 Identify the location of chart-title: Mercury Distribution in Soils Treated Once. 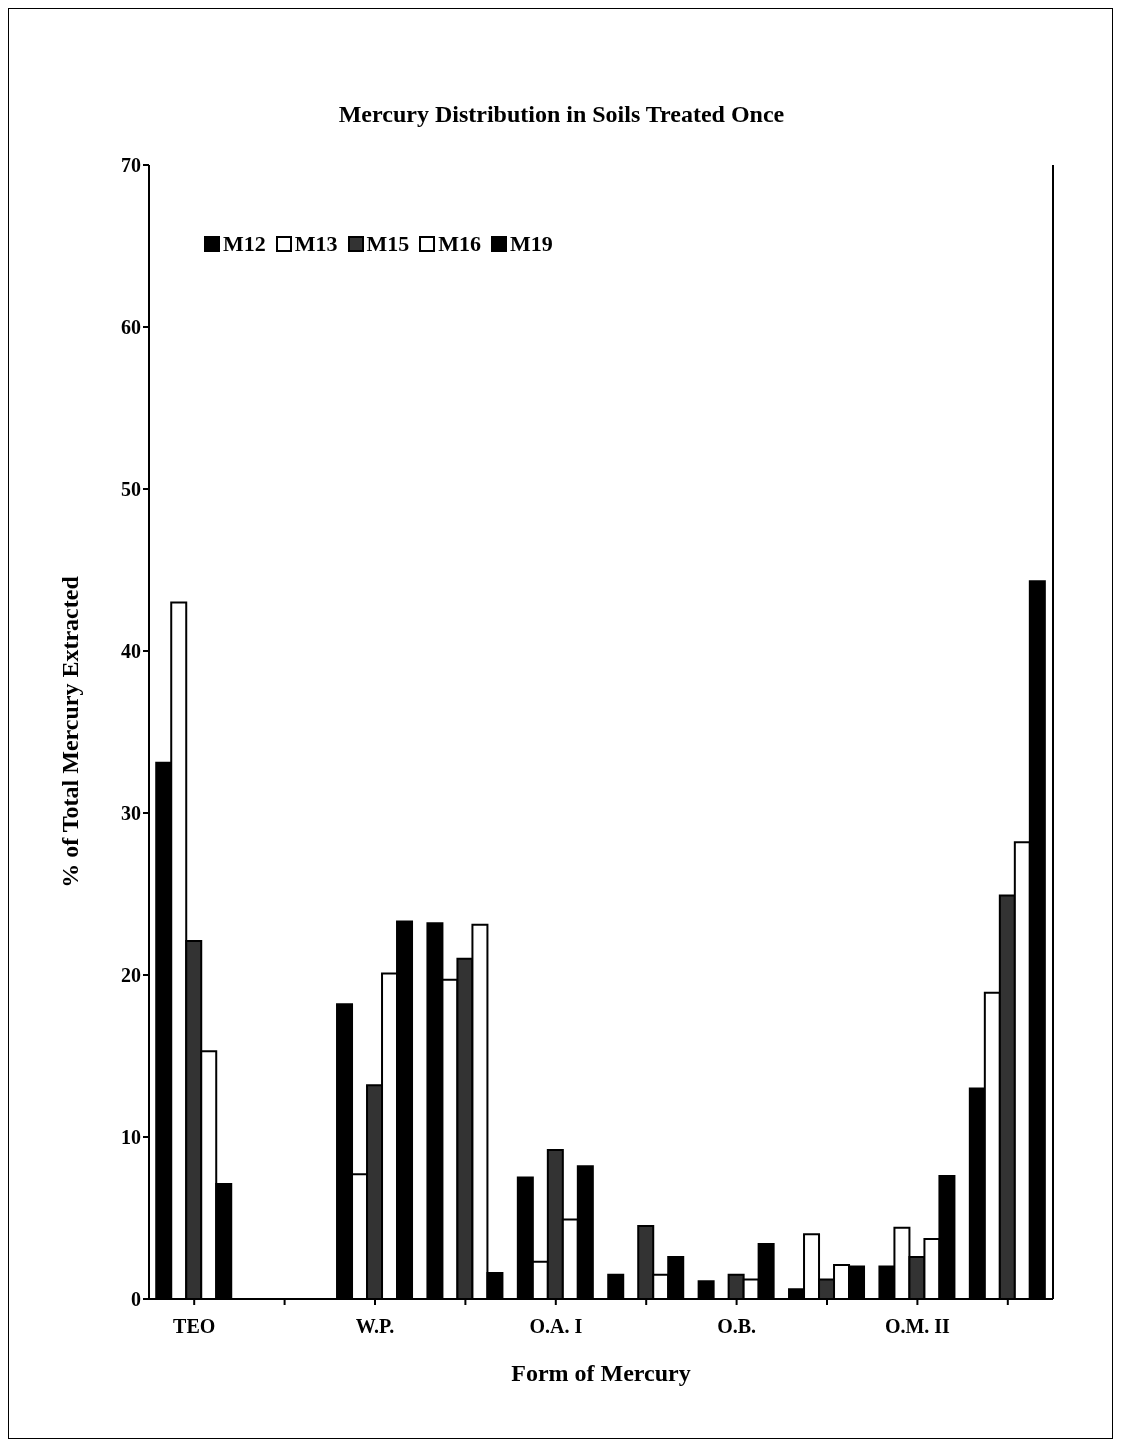
(561, 114).